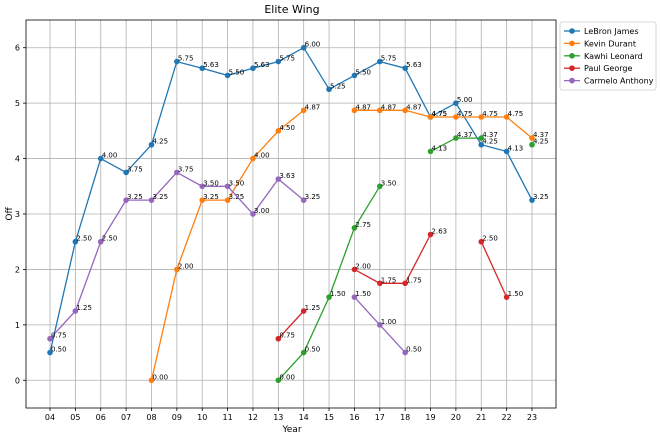 The width and height of the screenshot is (660, 439). What do you see at coordinates (611, 31) in the screenshot?
I see `legend-label: LeBron James` at bounding box center [611, 31].